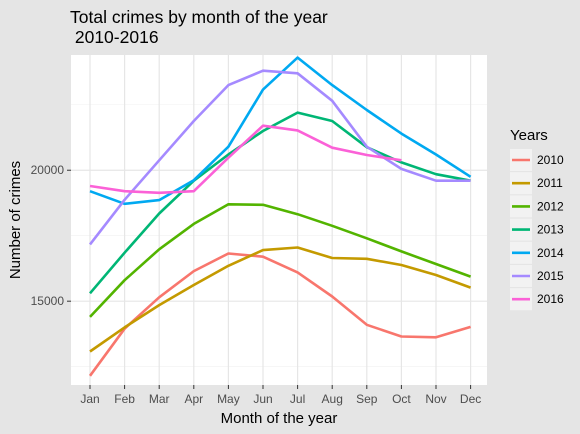  I want to click on legend-label-2016: 2016, so click(550, 299).